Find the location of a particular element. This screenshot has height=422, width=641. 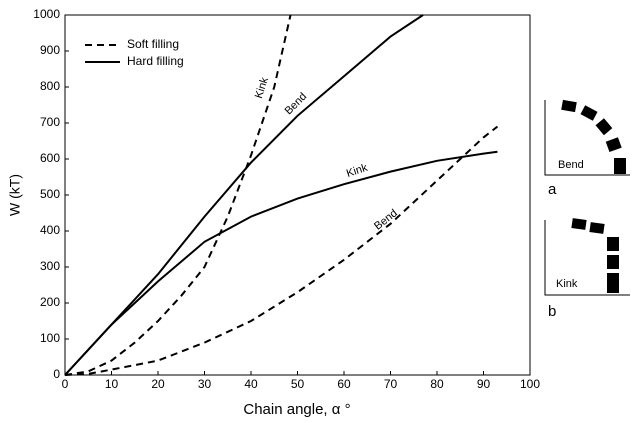

x-tick-label: 40 is located at coordinates (251, 384).